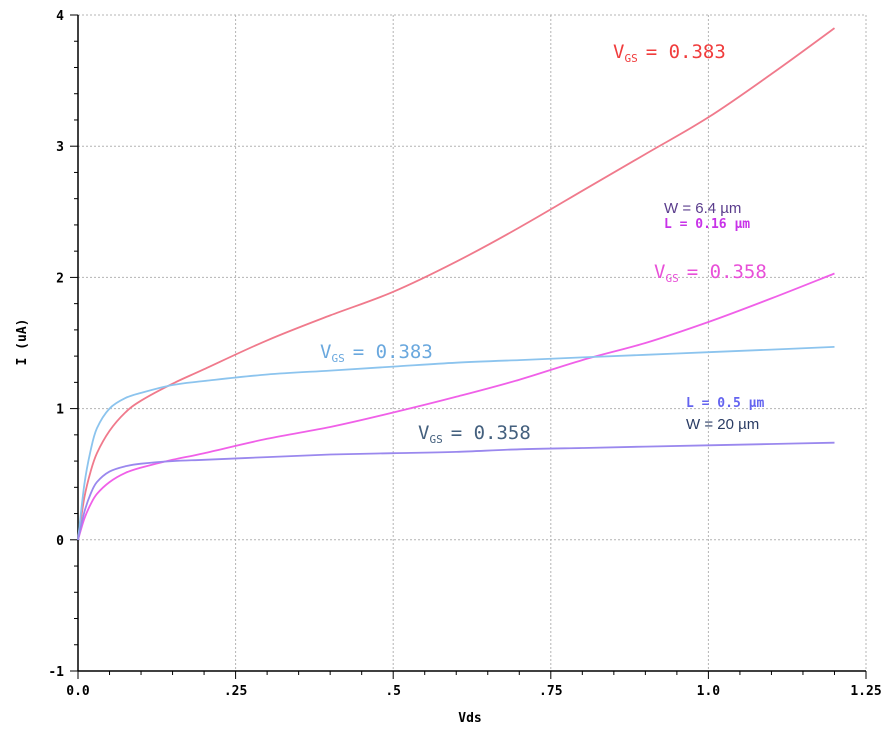  I want to click on x-tick-label: 0.0, so click(78, 691).